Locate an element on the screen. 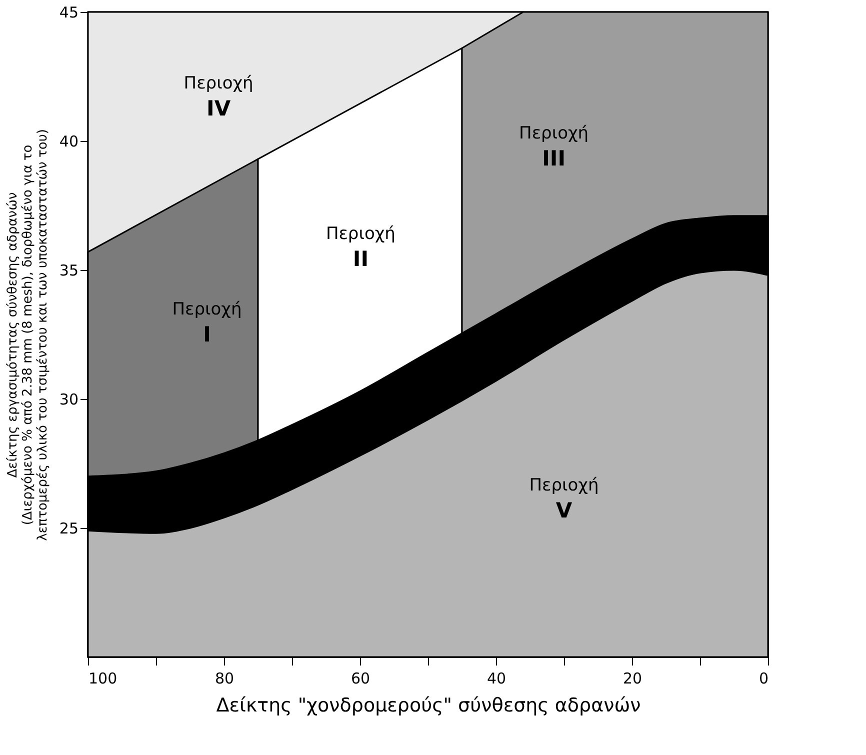  series-label: Περιοχή I is located at coordinates (207, 323).